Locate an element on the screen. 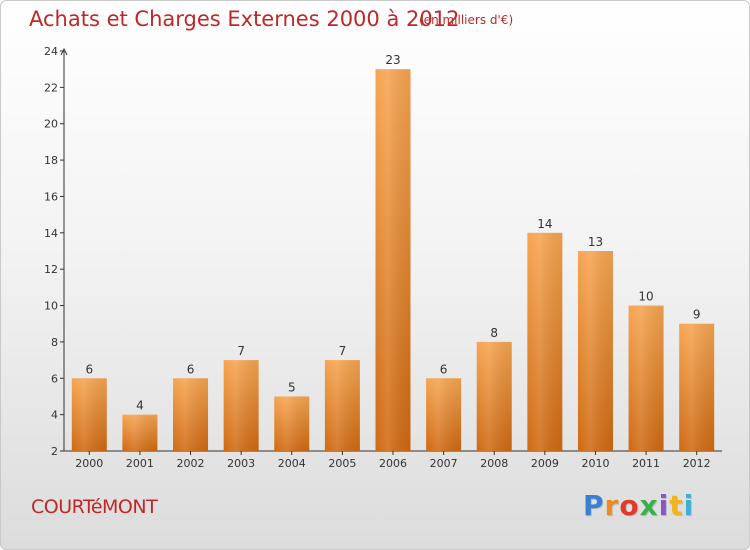 Image resolution: width=750 pixels, height=550 pixels. y-tick-label: 18 is located at coordinates (51, 160).